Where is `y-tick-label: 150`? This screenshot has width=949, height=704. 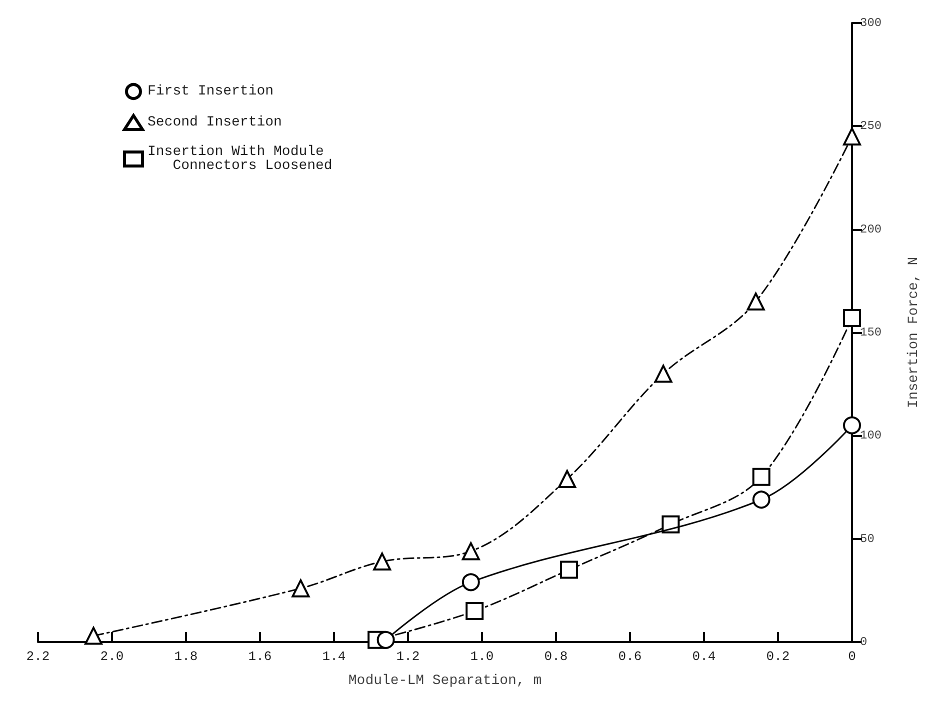 y-tick-label: 150 is located at coordinates (871, 333).